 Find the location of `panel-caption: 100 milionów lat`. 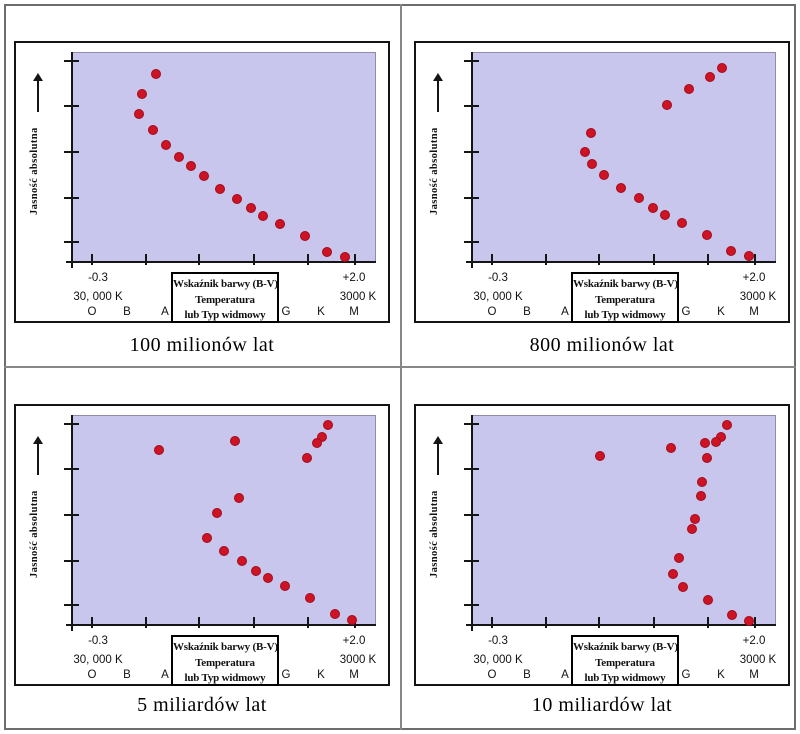

panel-caption: 100 milionów lat is located at coordinates (202, 345).